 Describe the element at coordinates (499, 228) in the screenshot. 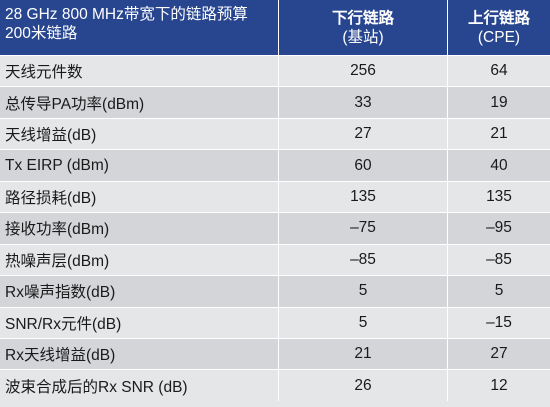

I see `row-uplink-value: –95` at that location.